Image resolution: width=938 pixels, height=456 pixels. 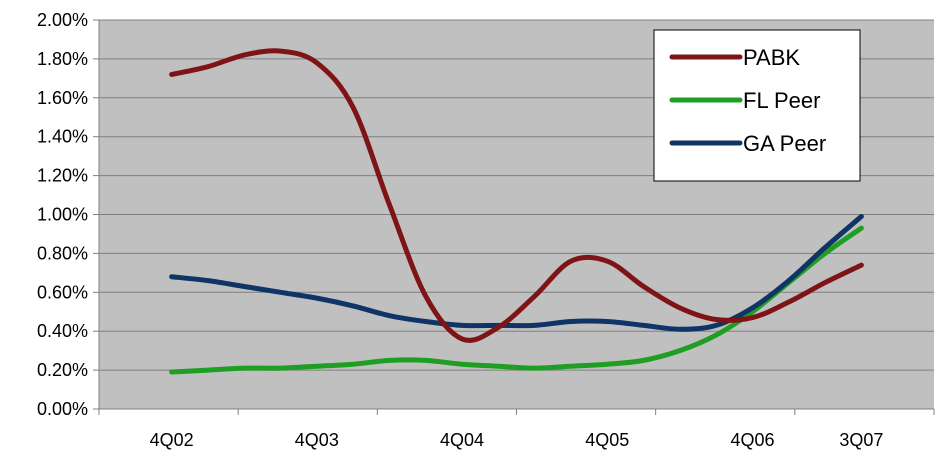 I want to click on legend-label-pabk: PABK, so click(x=771, y=57).